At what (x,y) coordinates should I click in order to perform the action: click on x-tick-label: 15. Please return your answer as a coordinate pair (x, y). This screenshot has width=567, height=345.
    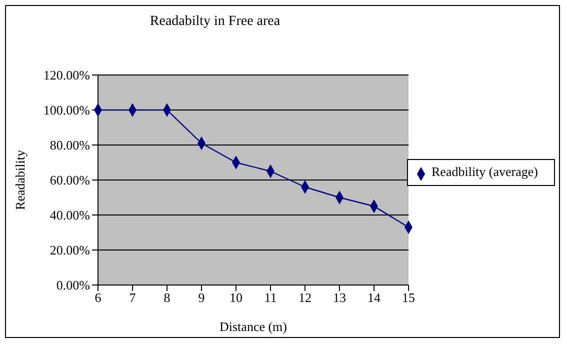
    Looking at the image, I should click on (409, 298).